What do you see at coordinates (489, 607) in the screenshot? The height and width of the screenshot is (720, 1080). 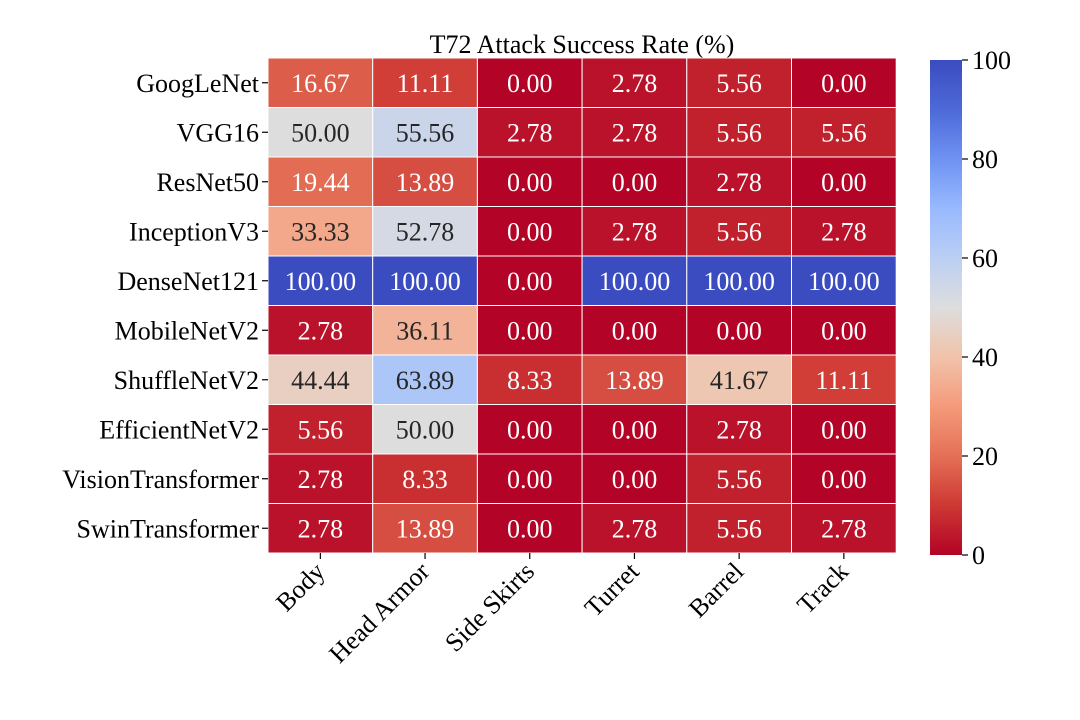 I see `column-label: Side Skirts` at bounding box center [489, 607].